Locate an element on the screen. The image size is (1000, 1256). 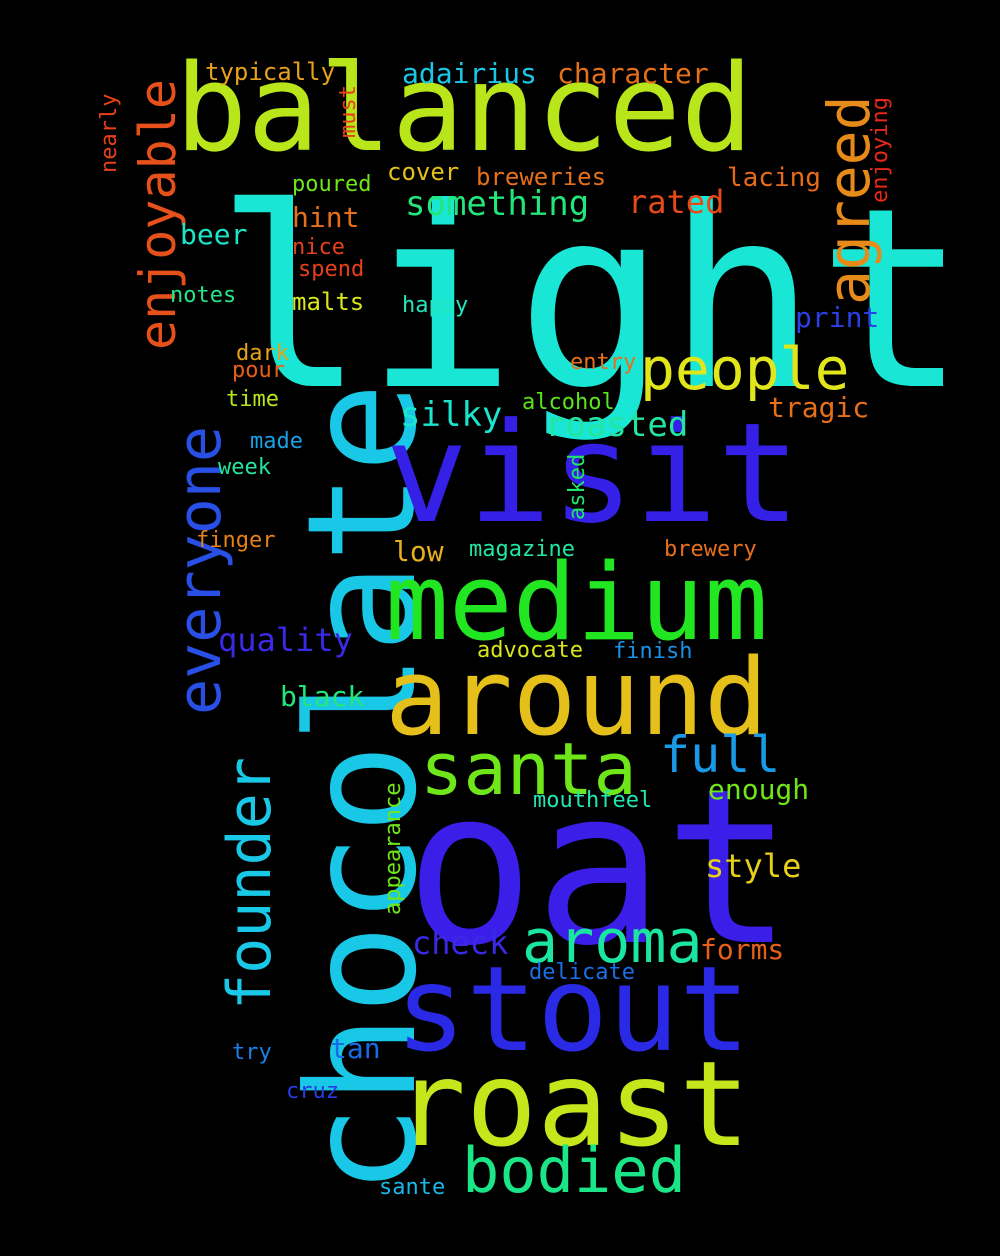
word-tragic: tragic is located at coordinates (819, 407).